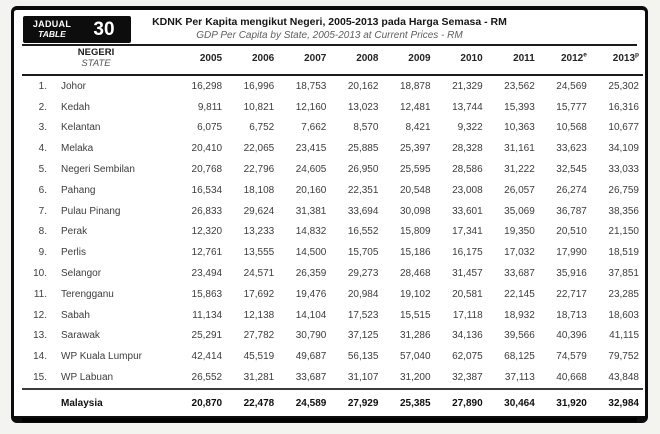 The width and height of the screenshot is (660, 434). I want to click on value-cell: 32,387, so click(467, 377).